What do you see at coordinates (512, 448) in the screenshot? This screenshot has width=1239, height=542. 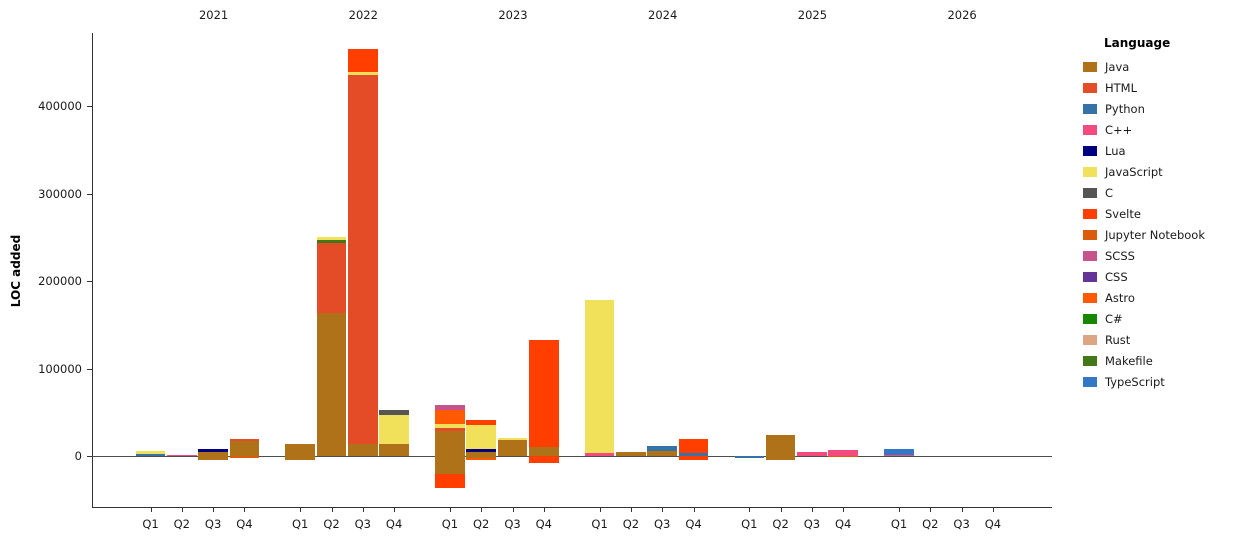 I see `bar-segment-2023-Q3-java` at bounding box center [512, 448].